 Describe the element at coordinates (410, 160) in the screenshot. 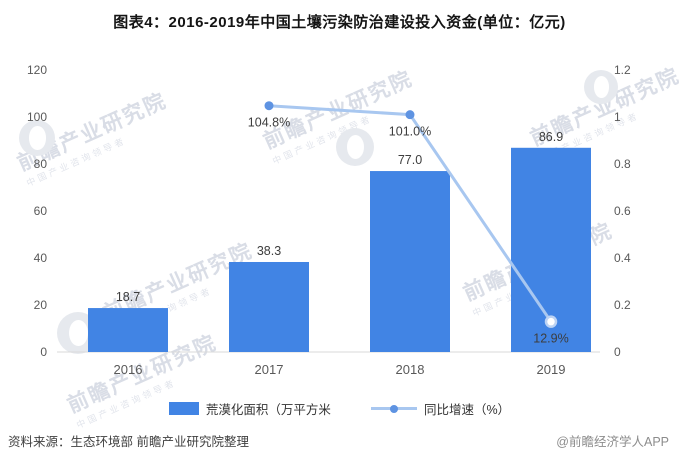

I see `bar-value-label: 77.0` at that location.